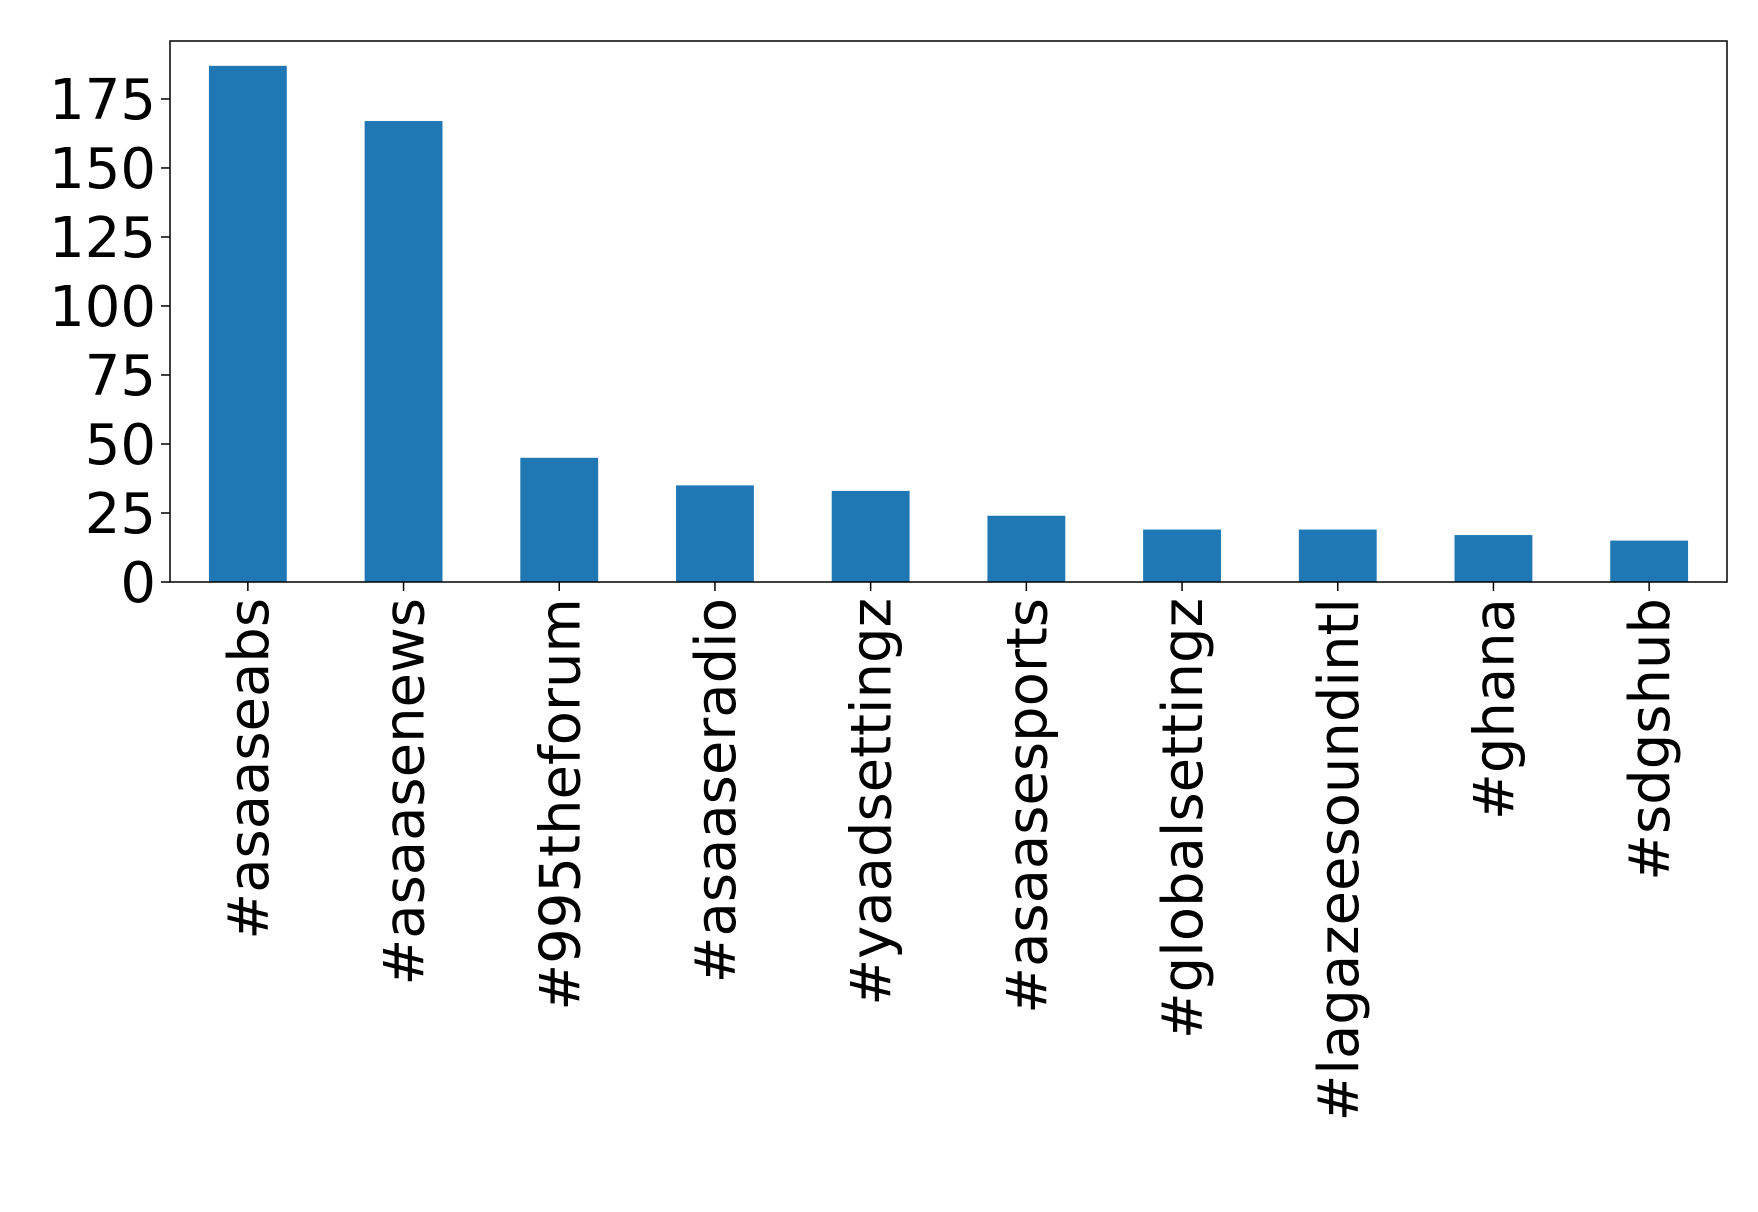 This screenshot has height=1212, width=1758. Describe the element at coordinates (1026, 548) in the screenshot. I see `bar-asaasesports` at that location.